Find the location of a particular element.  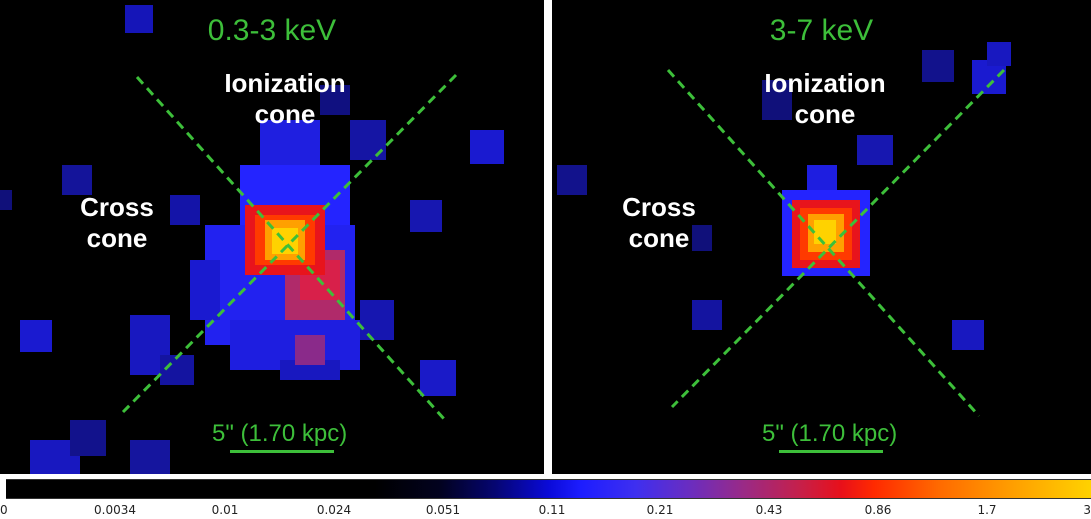

colorbar-tick-label: 0.21 is located at coordinates (660, 510).